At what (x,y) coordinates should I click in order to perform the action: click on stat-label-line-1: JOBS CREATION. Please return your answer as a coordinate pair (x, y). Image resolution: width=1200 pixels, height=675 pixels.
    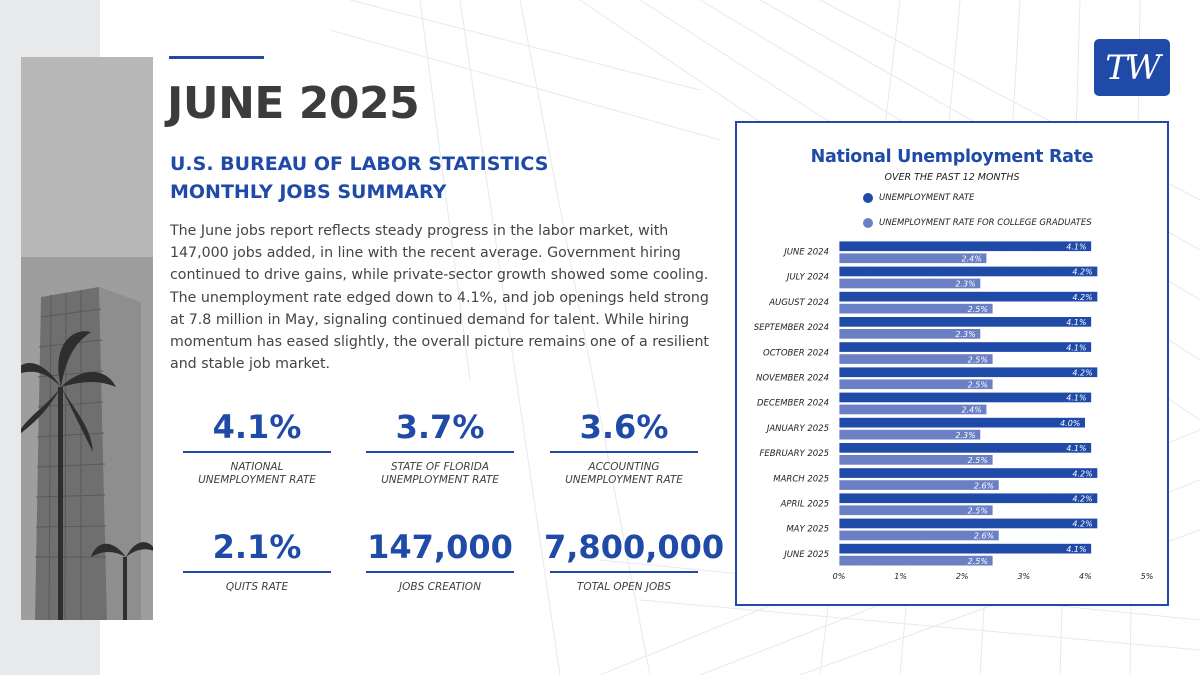
    Looking at the image, I should click on (440, 587).